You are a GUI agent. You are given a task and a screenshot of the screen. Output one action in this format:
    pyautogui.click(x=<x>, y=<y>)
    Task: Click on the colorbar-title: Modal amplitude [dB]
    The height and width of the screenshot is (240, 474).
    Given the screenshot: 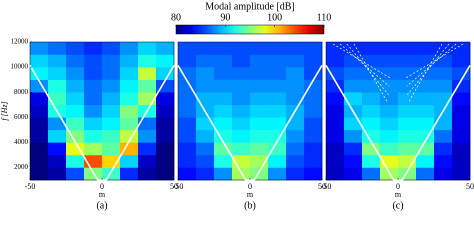 What is the action you would take?
    pyautogui.click(x=249, y=6)
    